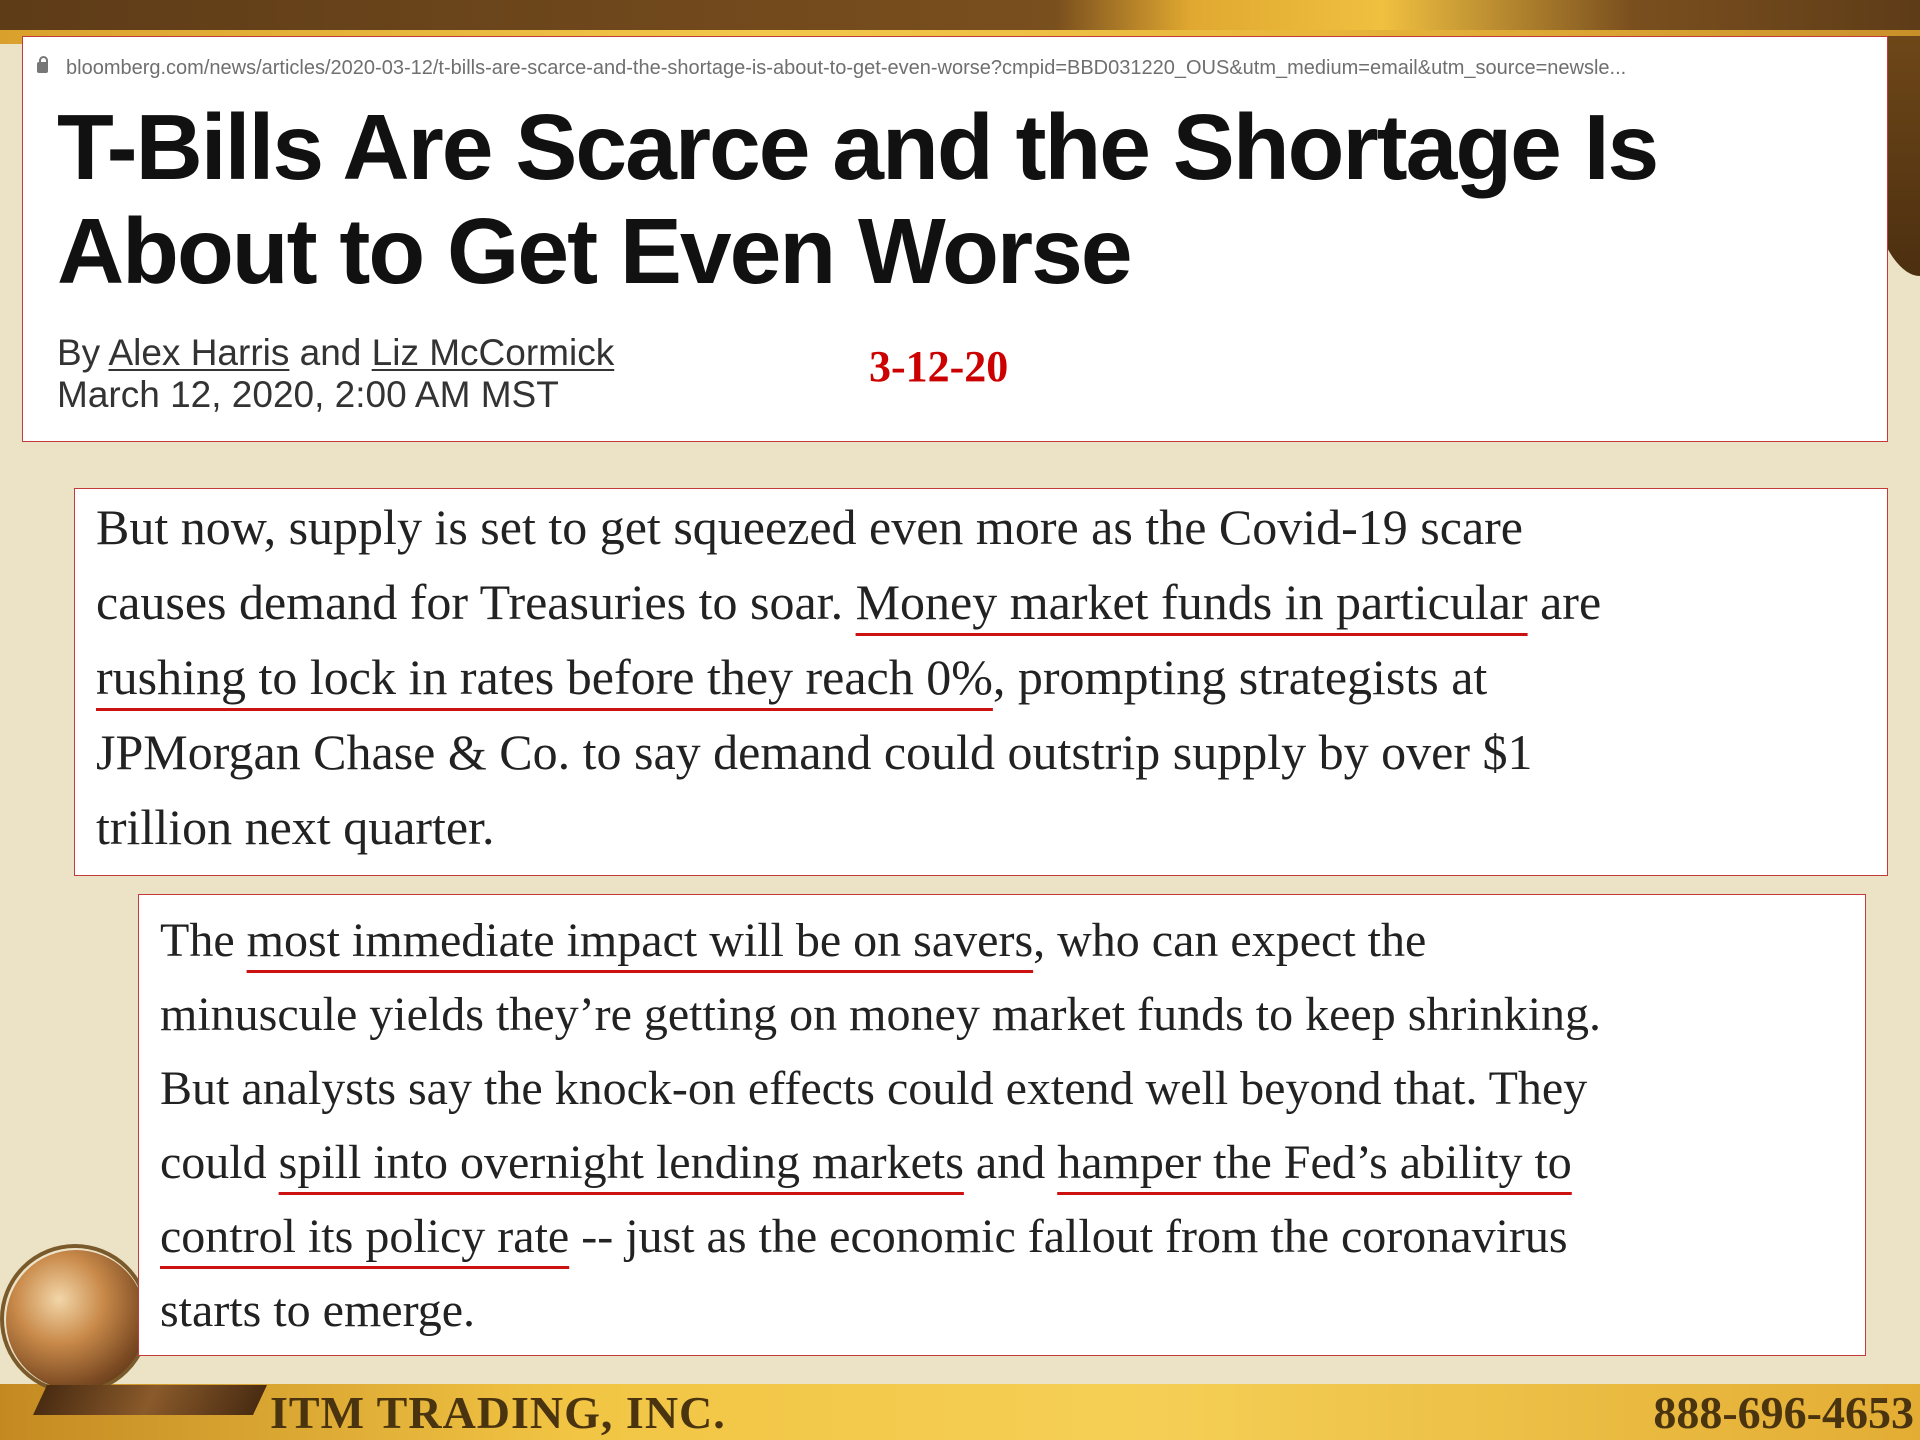 This screenshot has height=1440, width=1920. What do you see at coordinates (79, 352) in the screenshot?
I see `byline-prefix: By` at bounding box center [79, 352].